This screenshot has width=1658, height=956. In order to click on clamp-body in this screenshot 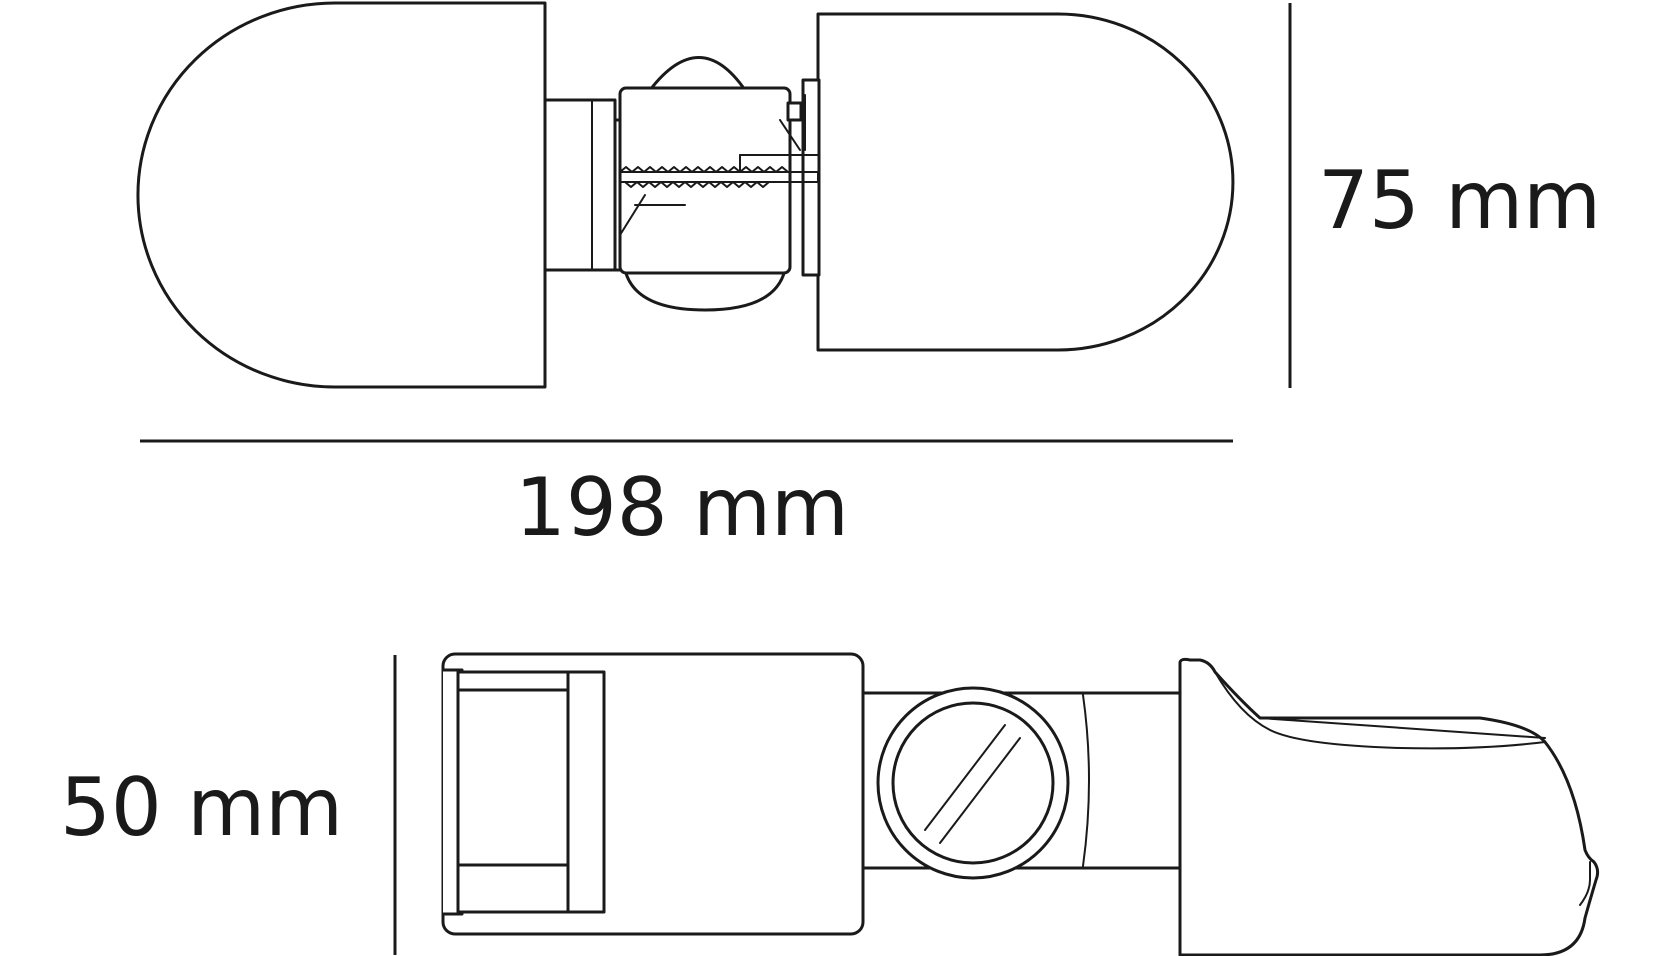, I will do `click(653, 794)`.